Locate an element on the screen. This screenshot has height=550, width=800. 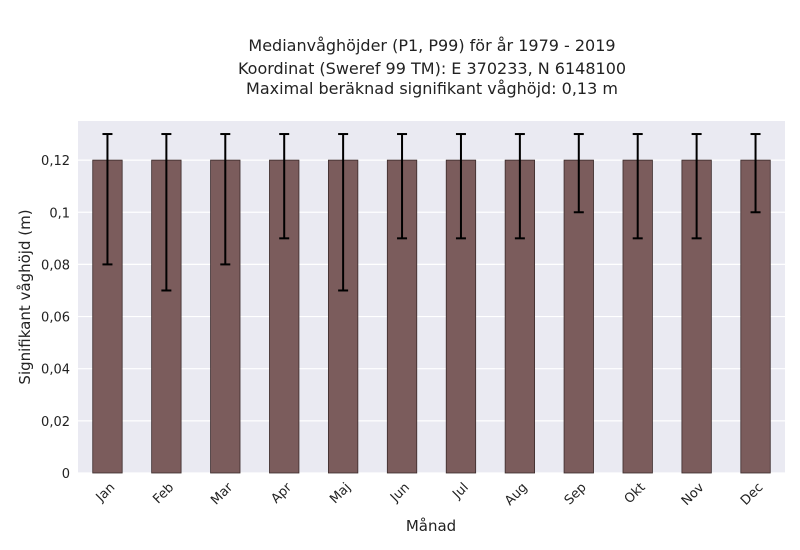
y-axis-label: Signifikant våghöjd (m) is located at coordinates (25, 296).